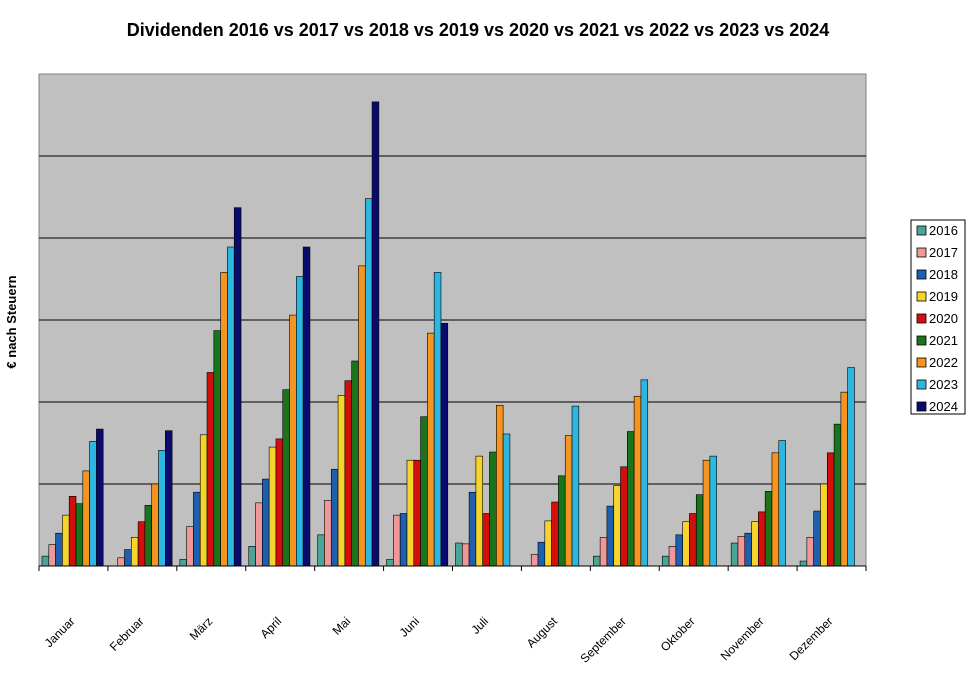  I want to click on x-tick-label: April, so click(270, 627).